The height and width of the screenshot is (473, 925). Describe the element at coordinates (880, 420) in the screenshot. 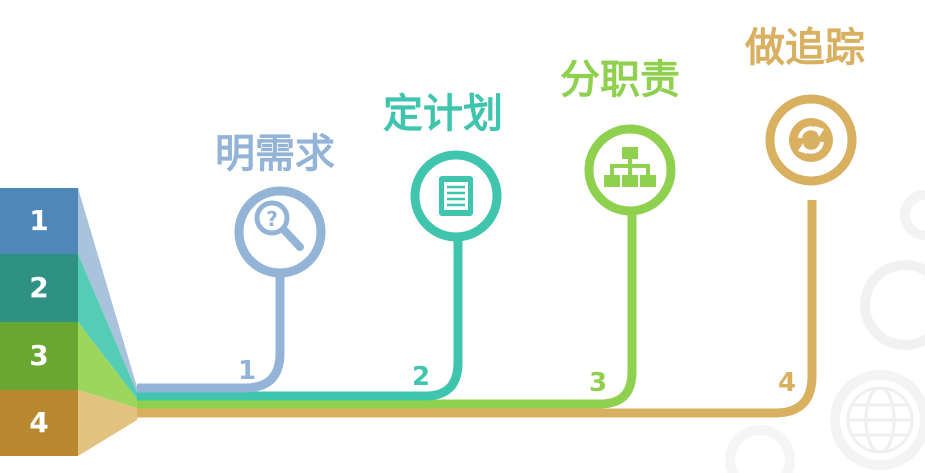

I see `globe-decoration` at that location.